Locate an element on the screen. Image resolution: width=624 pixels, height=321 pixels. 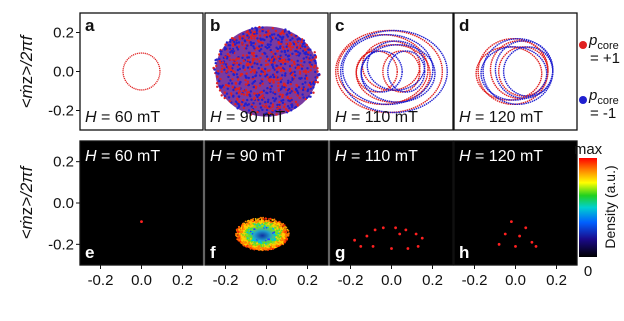
panel-frame is located at coordinates (141, 71).